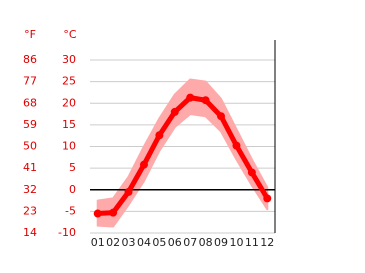  Describe the element at coordinates (30, 210) in the screenshot. I see `y2-tick-label: 23` at that location.